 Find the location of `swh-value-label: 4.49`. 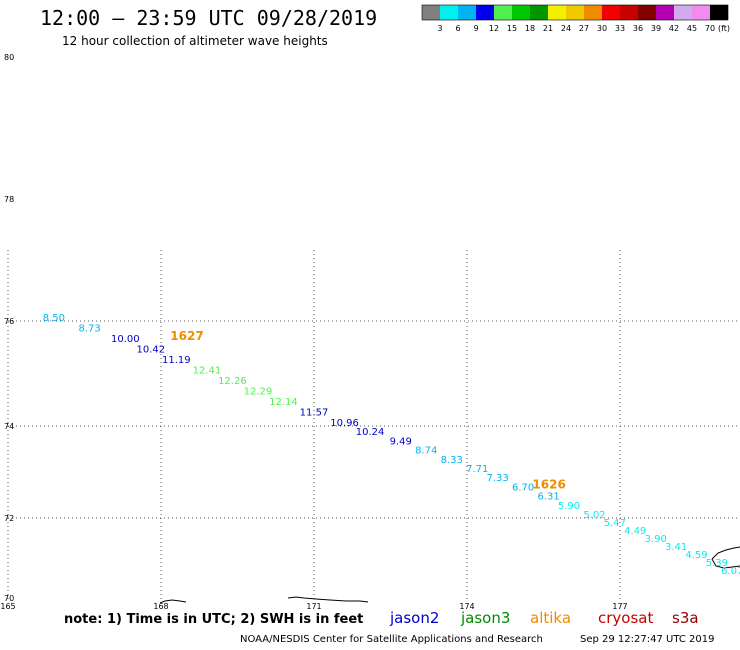

swh-value-label: 4.49 is located at coordinates (635, 531).